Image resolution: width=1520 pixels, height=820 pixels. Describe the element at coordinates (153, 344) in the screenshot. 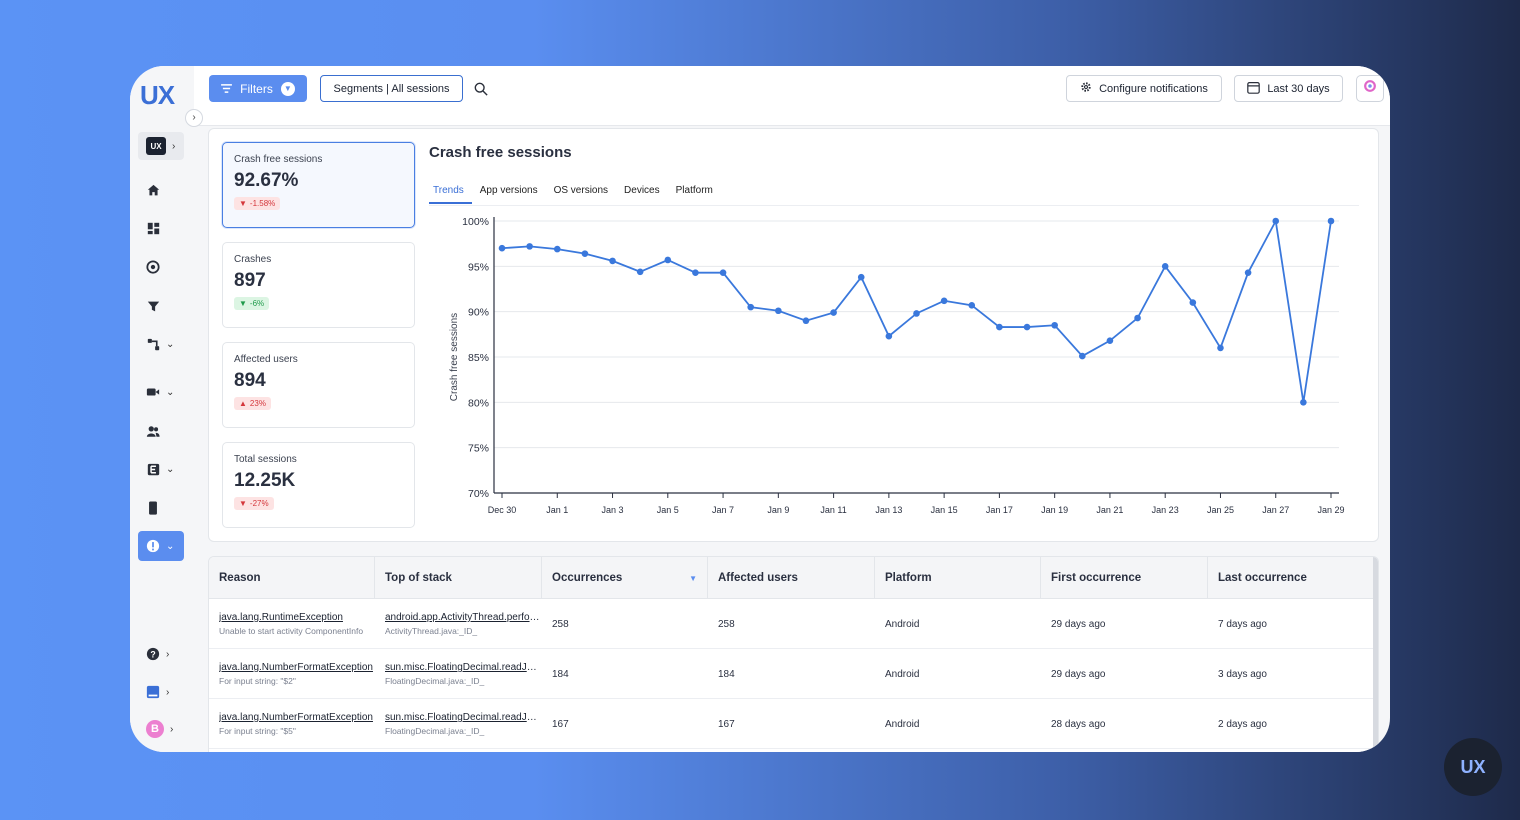

I see `journeys-icon` at that location.